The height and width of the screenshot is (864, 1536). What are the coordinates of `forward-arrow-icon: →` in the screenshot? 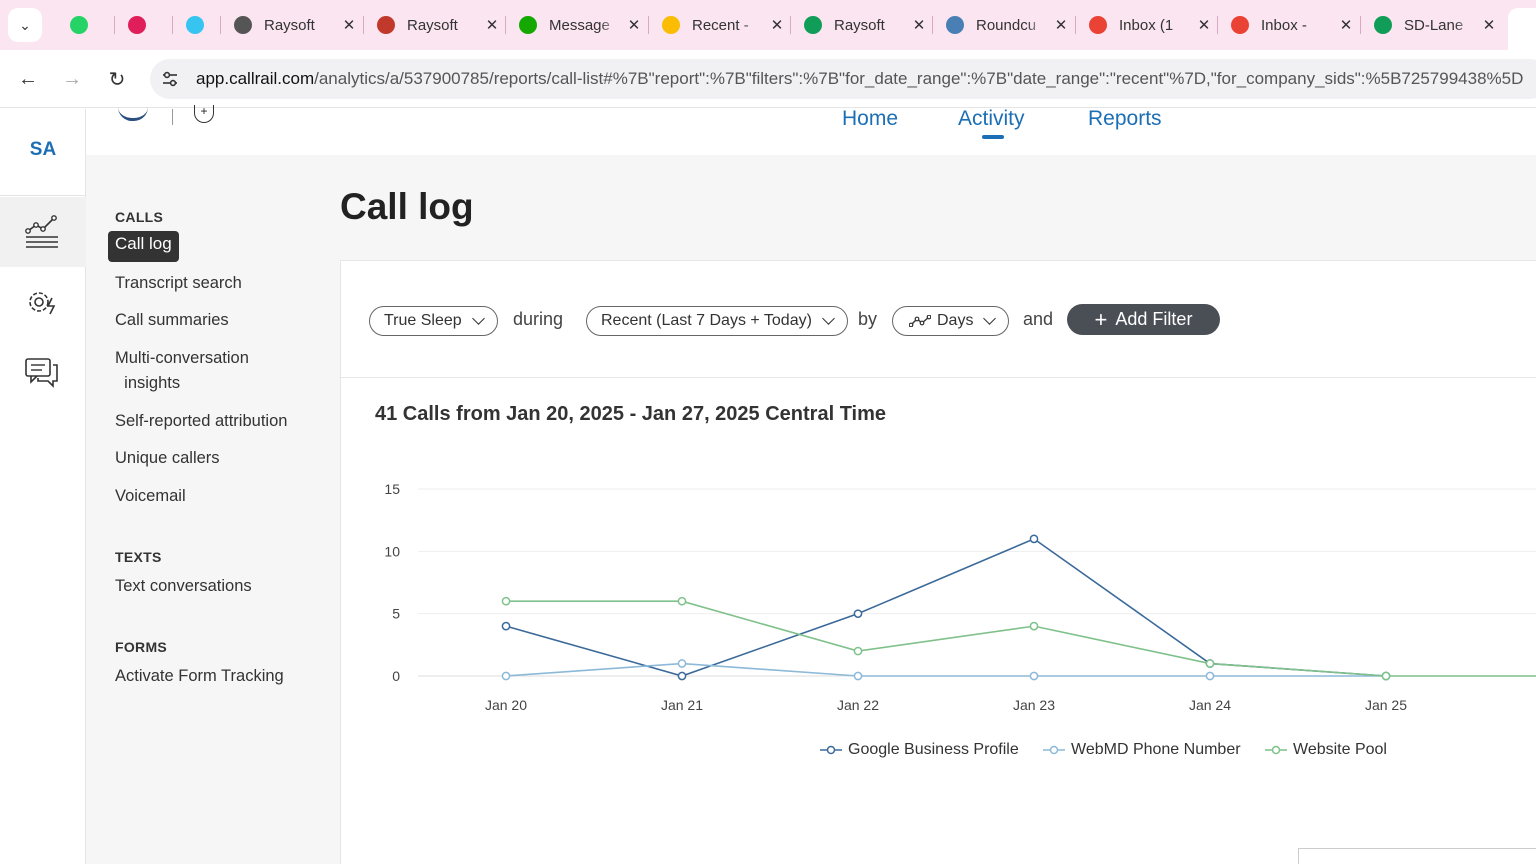 It's located at (72, 78).